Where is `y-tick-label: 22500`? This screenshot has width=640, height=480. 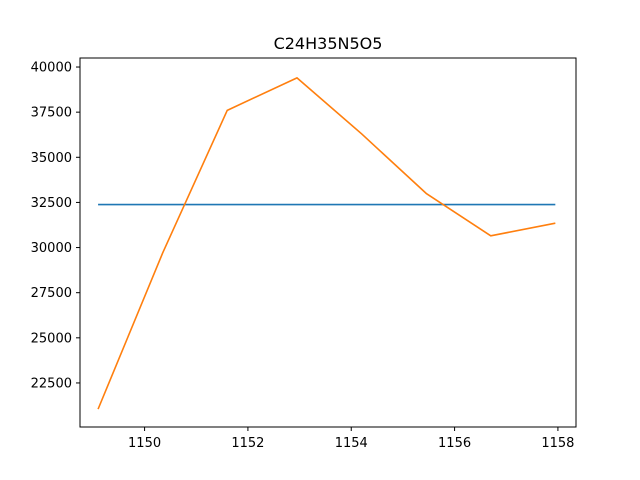
y-tick-label: 22500 is located at coordinates (51, 383).